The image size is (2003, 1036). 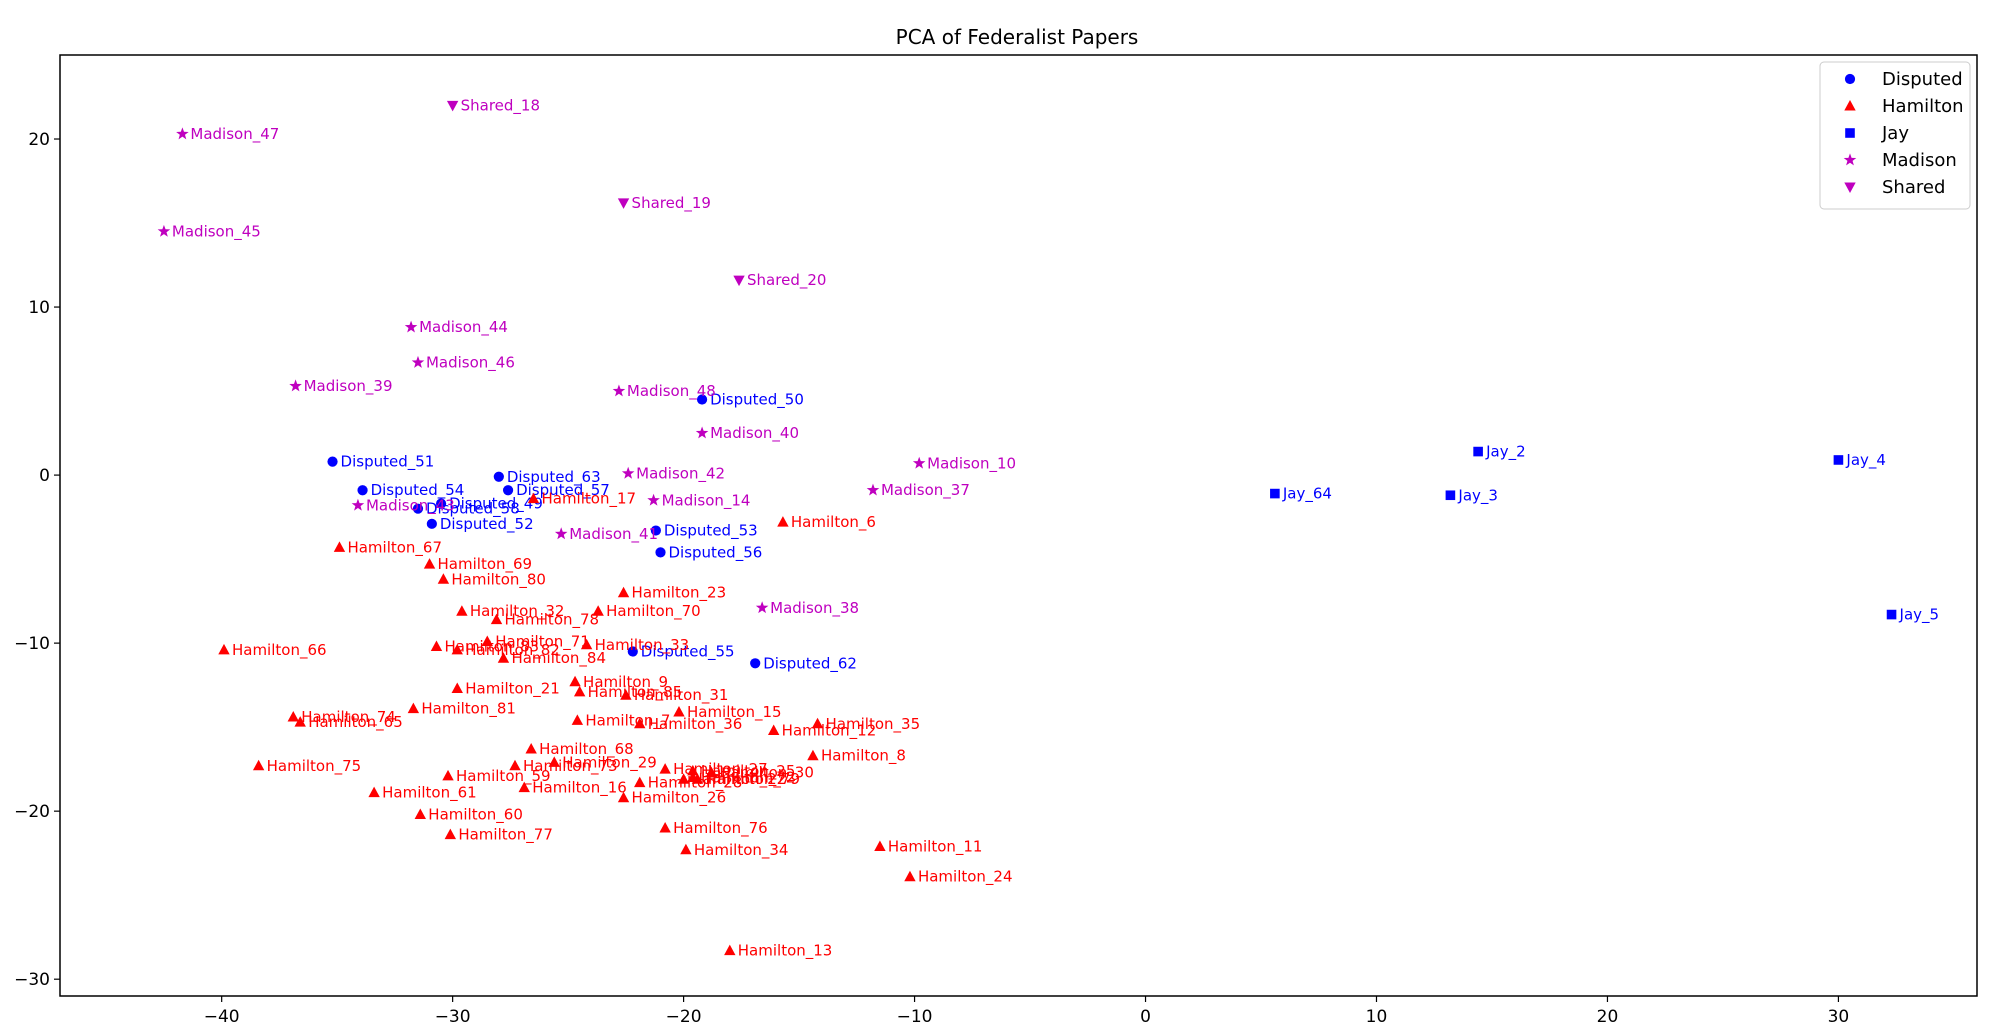 I want to click on point-label: Hamilton_73, so click(x=570, y=766).